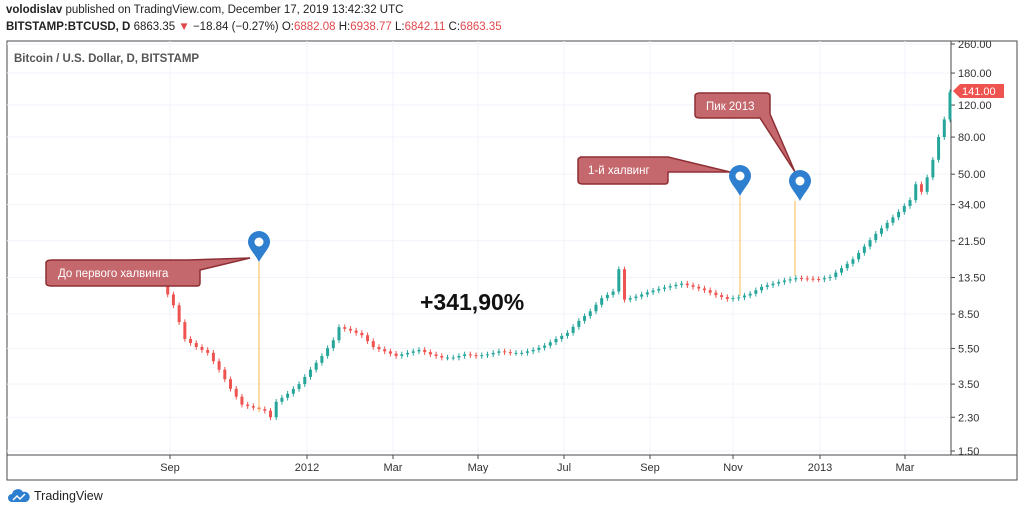 Image resolution: width=1024 pixels, height=515 pixels. What do you see at coordinates (972, 138) in the screenshot?
I see `y-tick-label: 80.00` at bounding box center [972, 138].